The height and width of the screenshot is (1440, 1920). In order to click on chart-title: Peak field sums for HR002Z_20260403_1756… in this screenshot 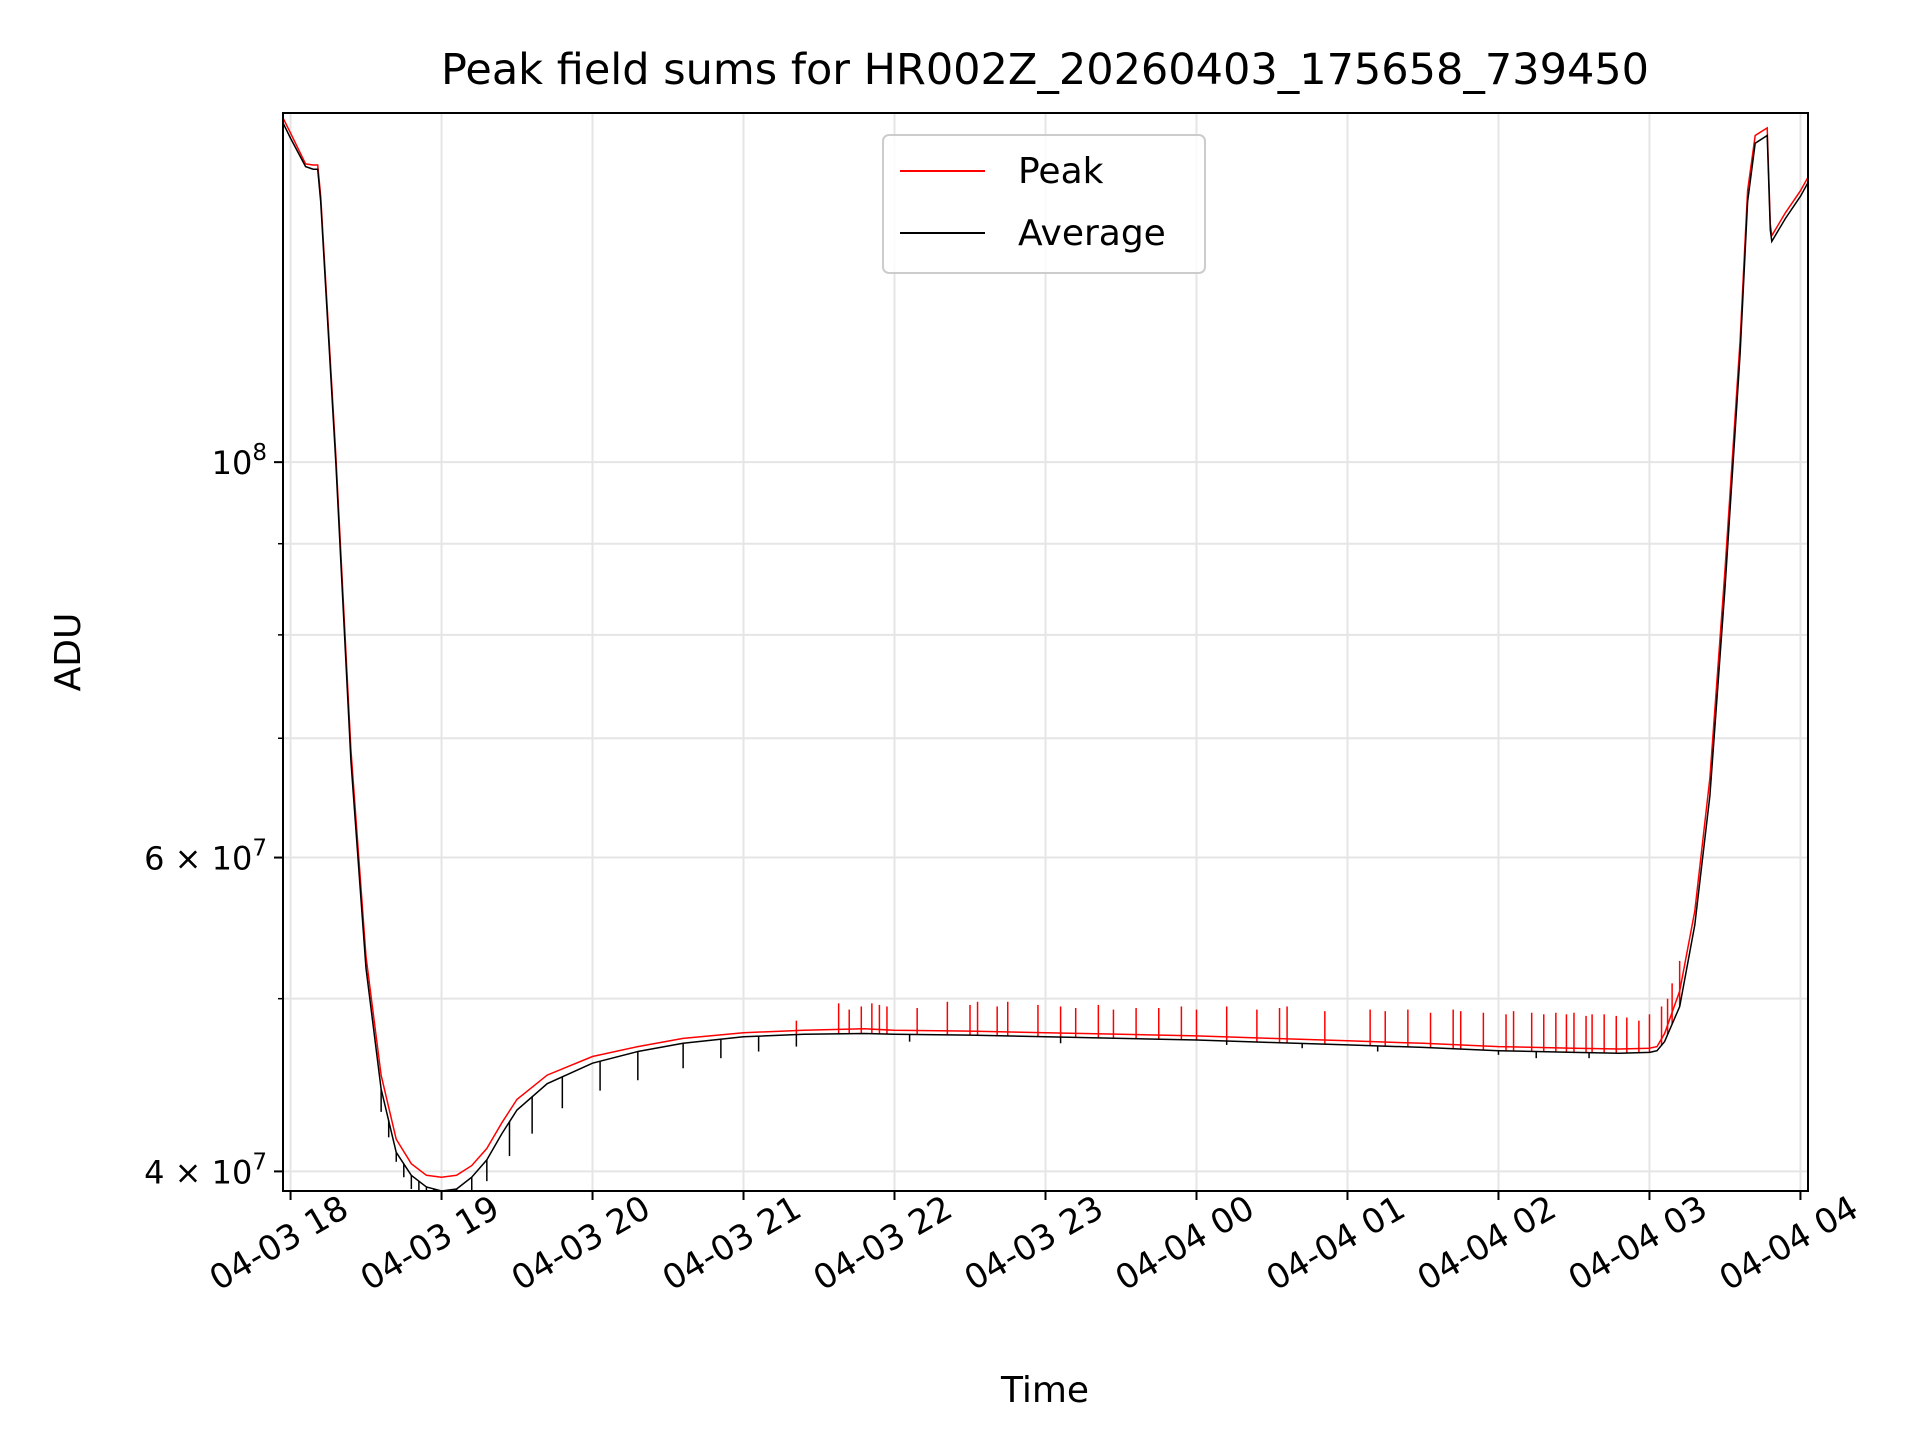, I will do `click(1045, 70)`.